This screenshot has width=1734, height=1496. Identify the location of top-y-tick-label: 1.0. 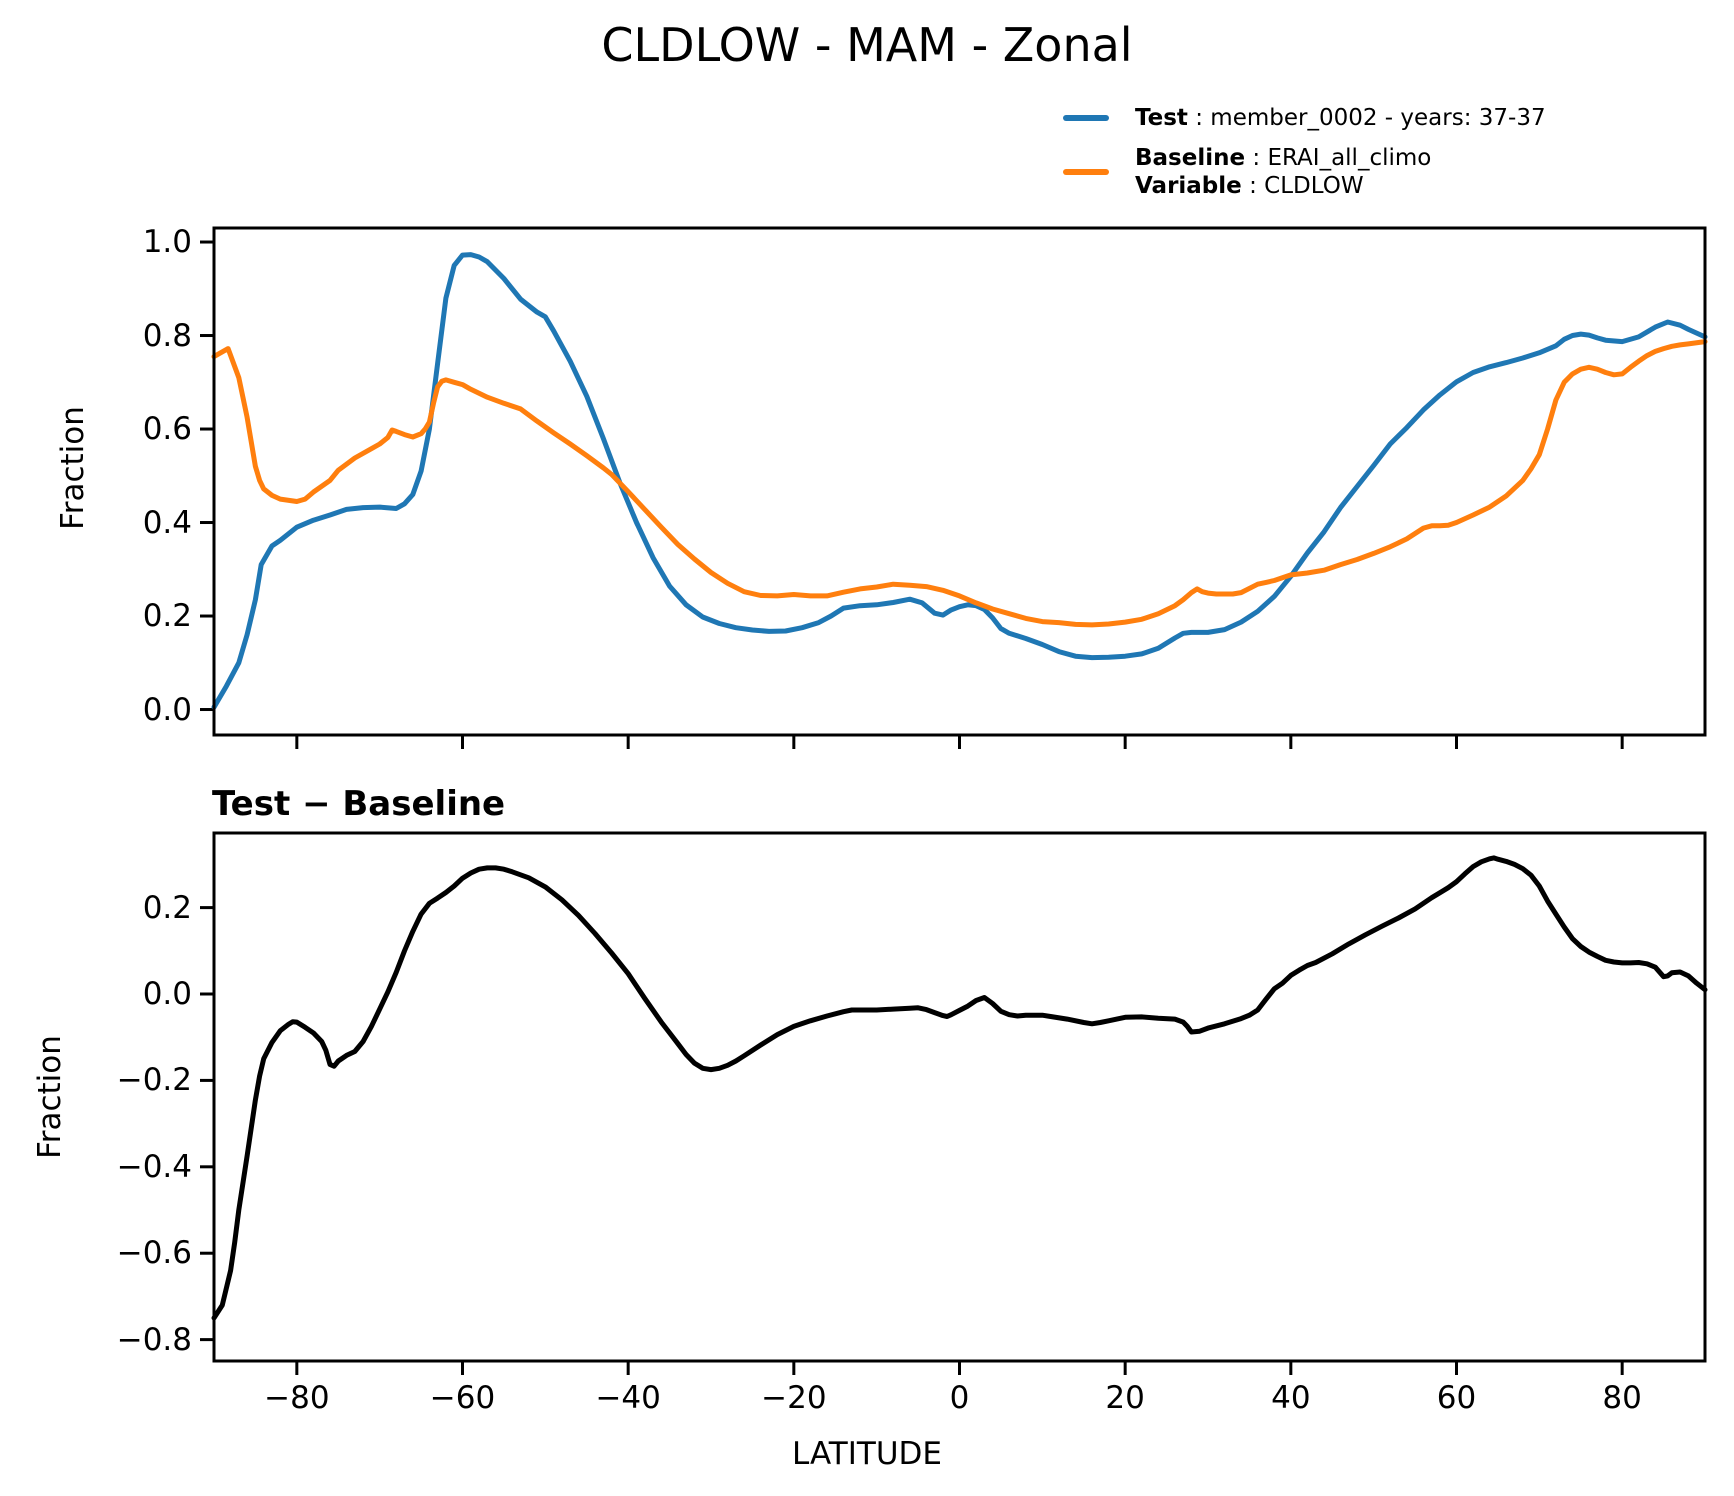
(167, 242).